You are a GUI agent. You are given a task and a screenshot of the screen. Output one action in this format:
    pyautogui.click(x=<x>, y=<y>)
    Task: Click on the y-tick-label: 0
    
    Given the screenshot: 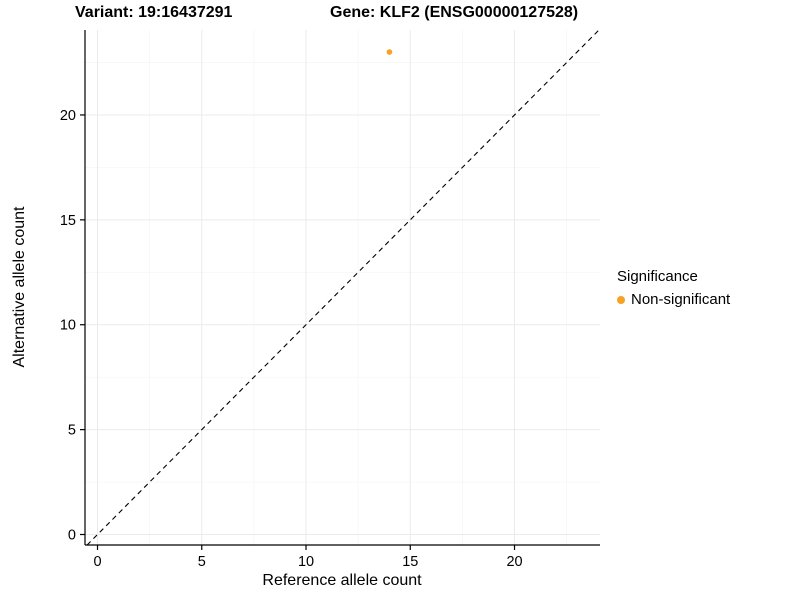 What is the action you would take?
    pyautogui.click(x=72, y=536)
    